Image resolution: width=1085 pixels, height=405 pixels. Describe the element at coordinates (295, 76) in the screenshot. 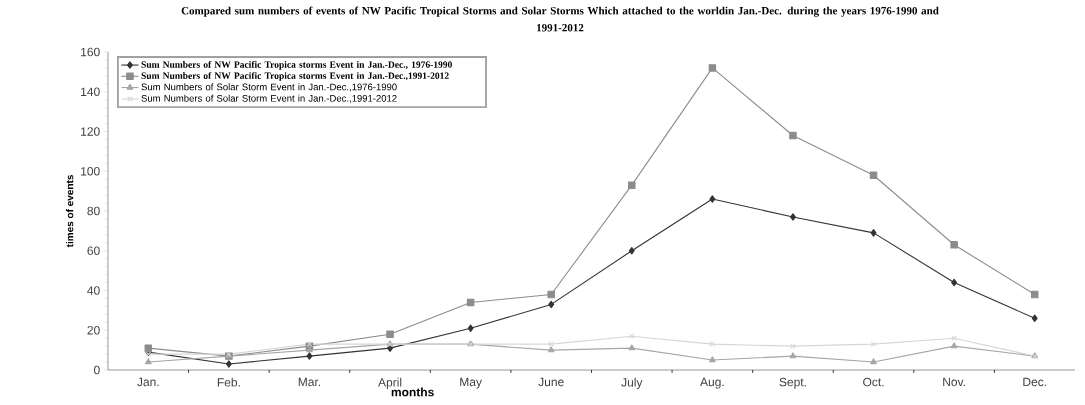

I see `legend-label: Sum Numbers of NW Pacific Tropica storms Event in Jan.-Dec.,1991-2012` at that location.